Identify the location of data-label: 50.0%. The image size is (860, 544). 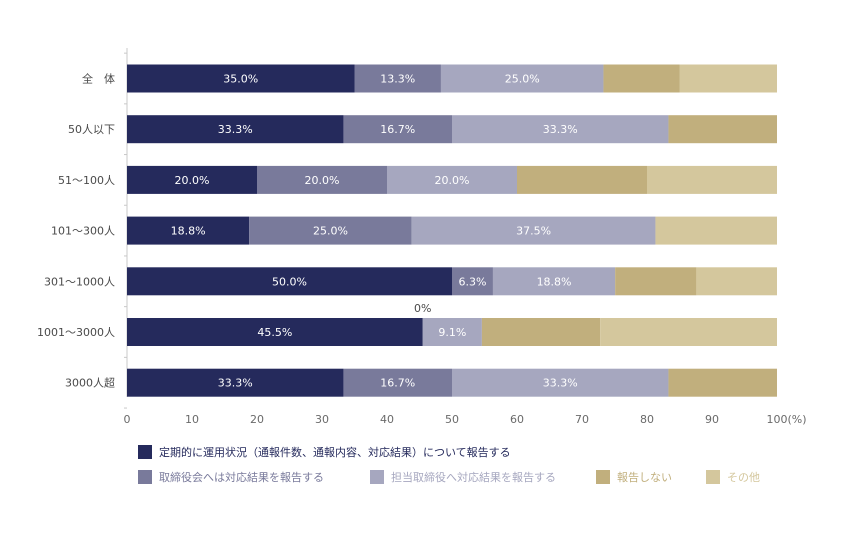
(289, 281).